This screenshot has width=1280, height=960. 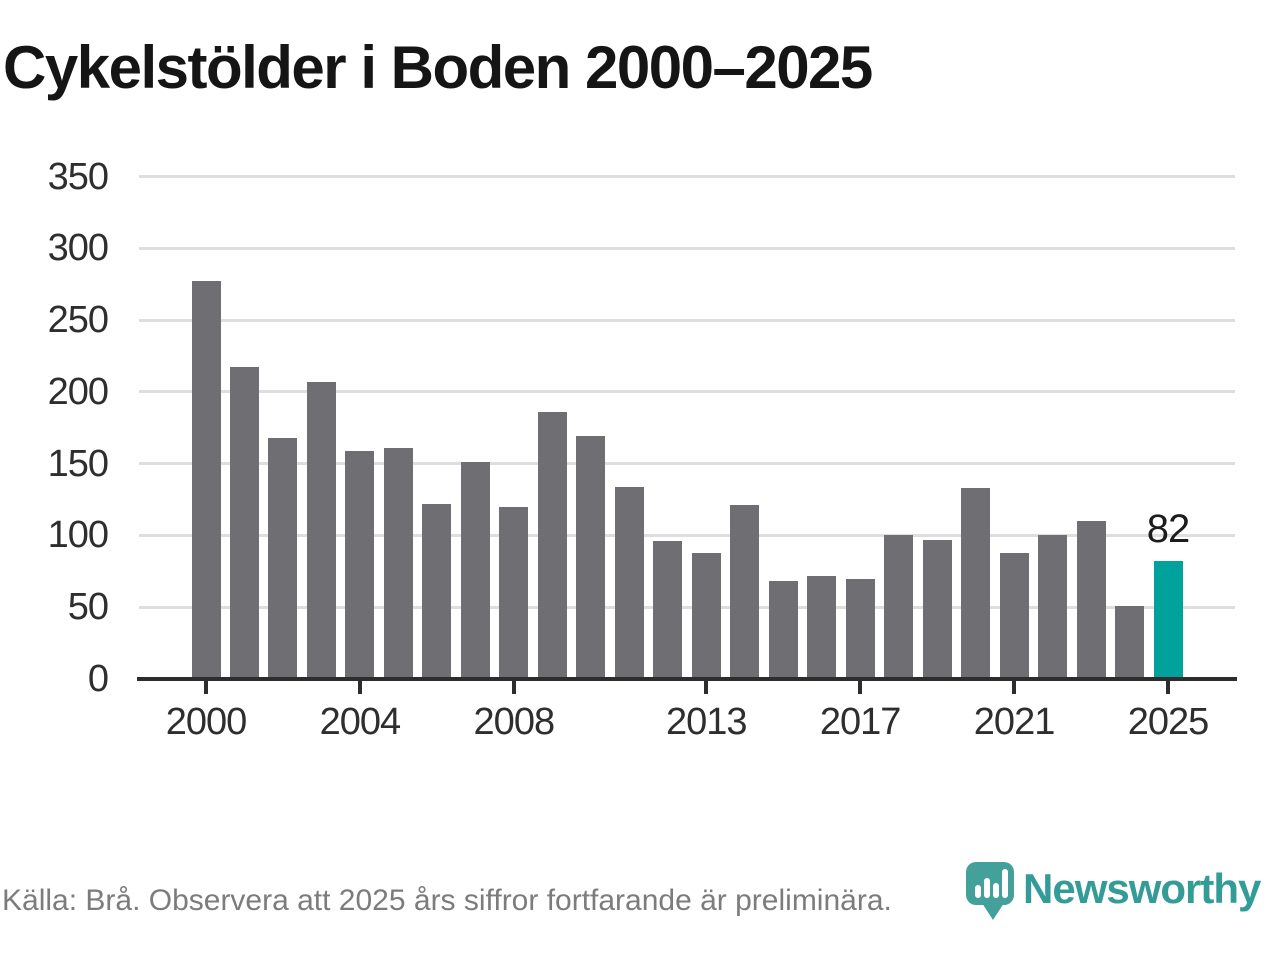 I want to click on bar-2020, so click(x=976, y=583).